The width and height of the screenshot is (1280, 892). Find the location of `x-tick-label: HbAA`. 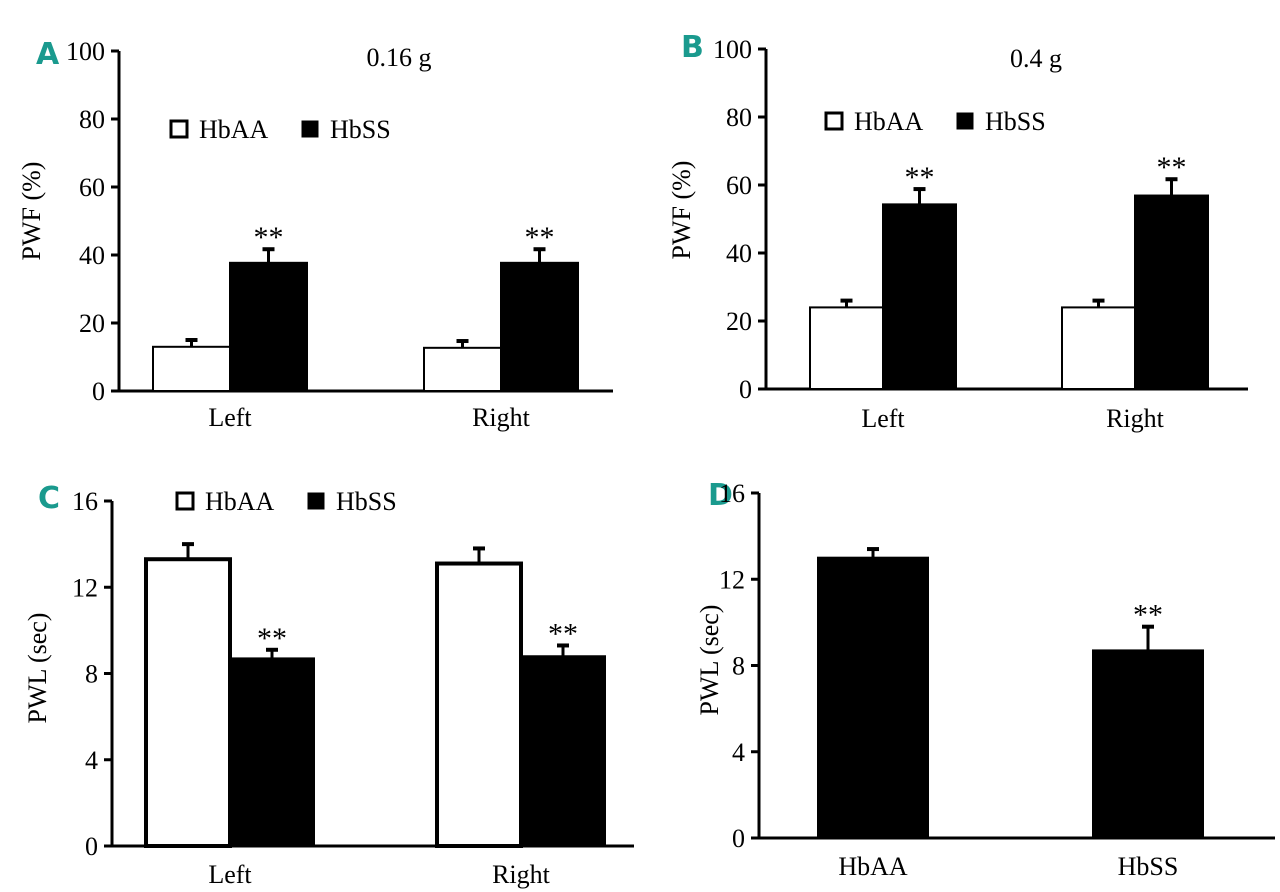

x-tick-label: HbAA is located at coordinates (873, 866).